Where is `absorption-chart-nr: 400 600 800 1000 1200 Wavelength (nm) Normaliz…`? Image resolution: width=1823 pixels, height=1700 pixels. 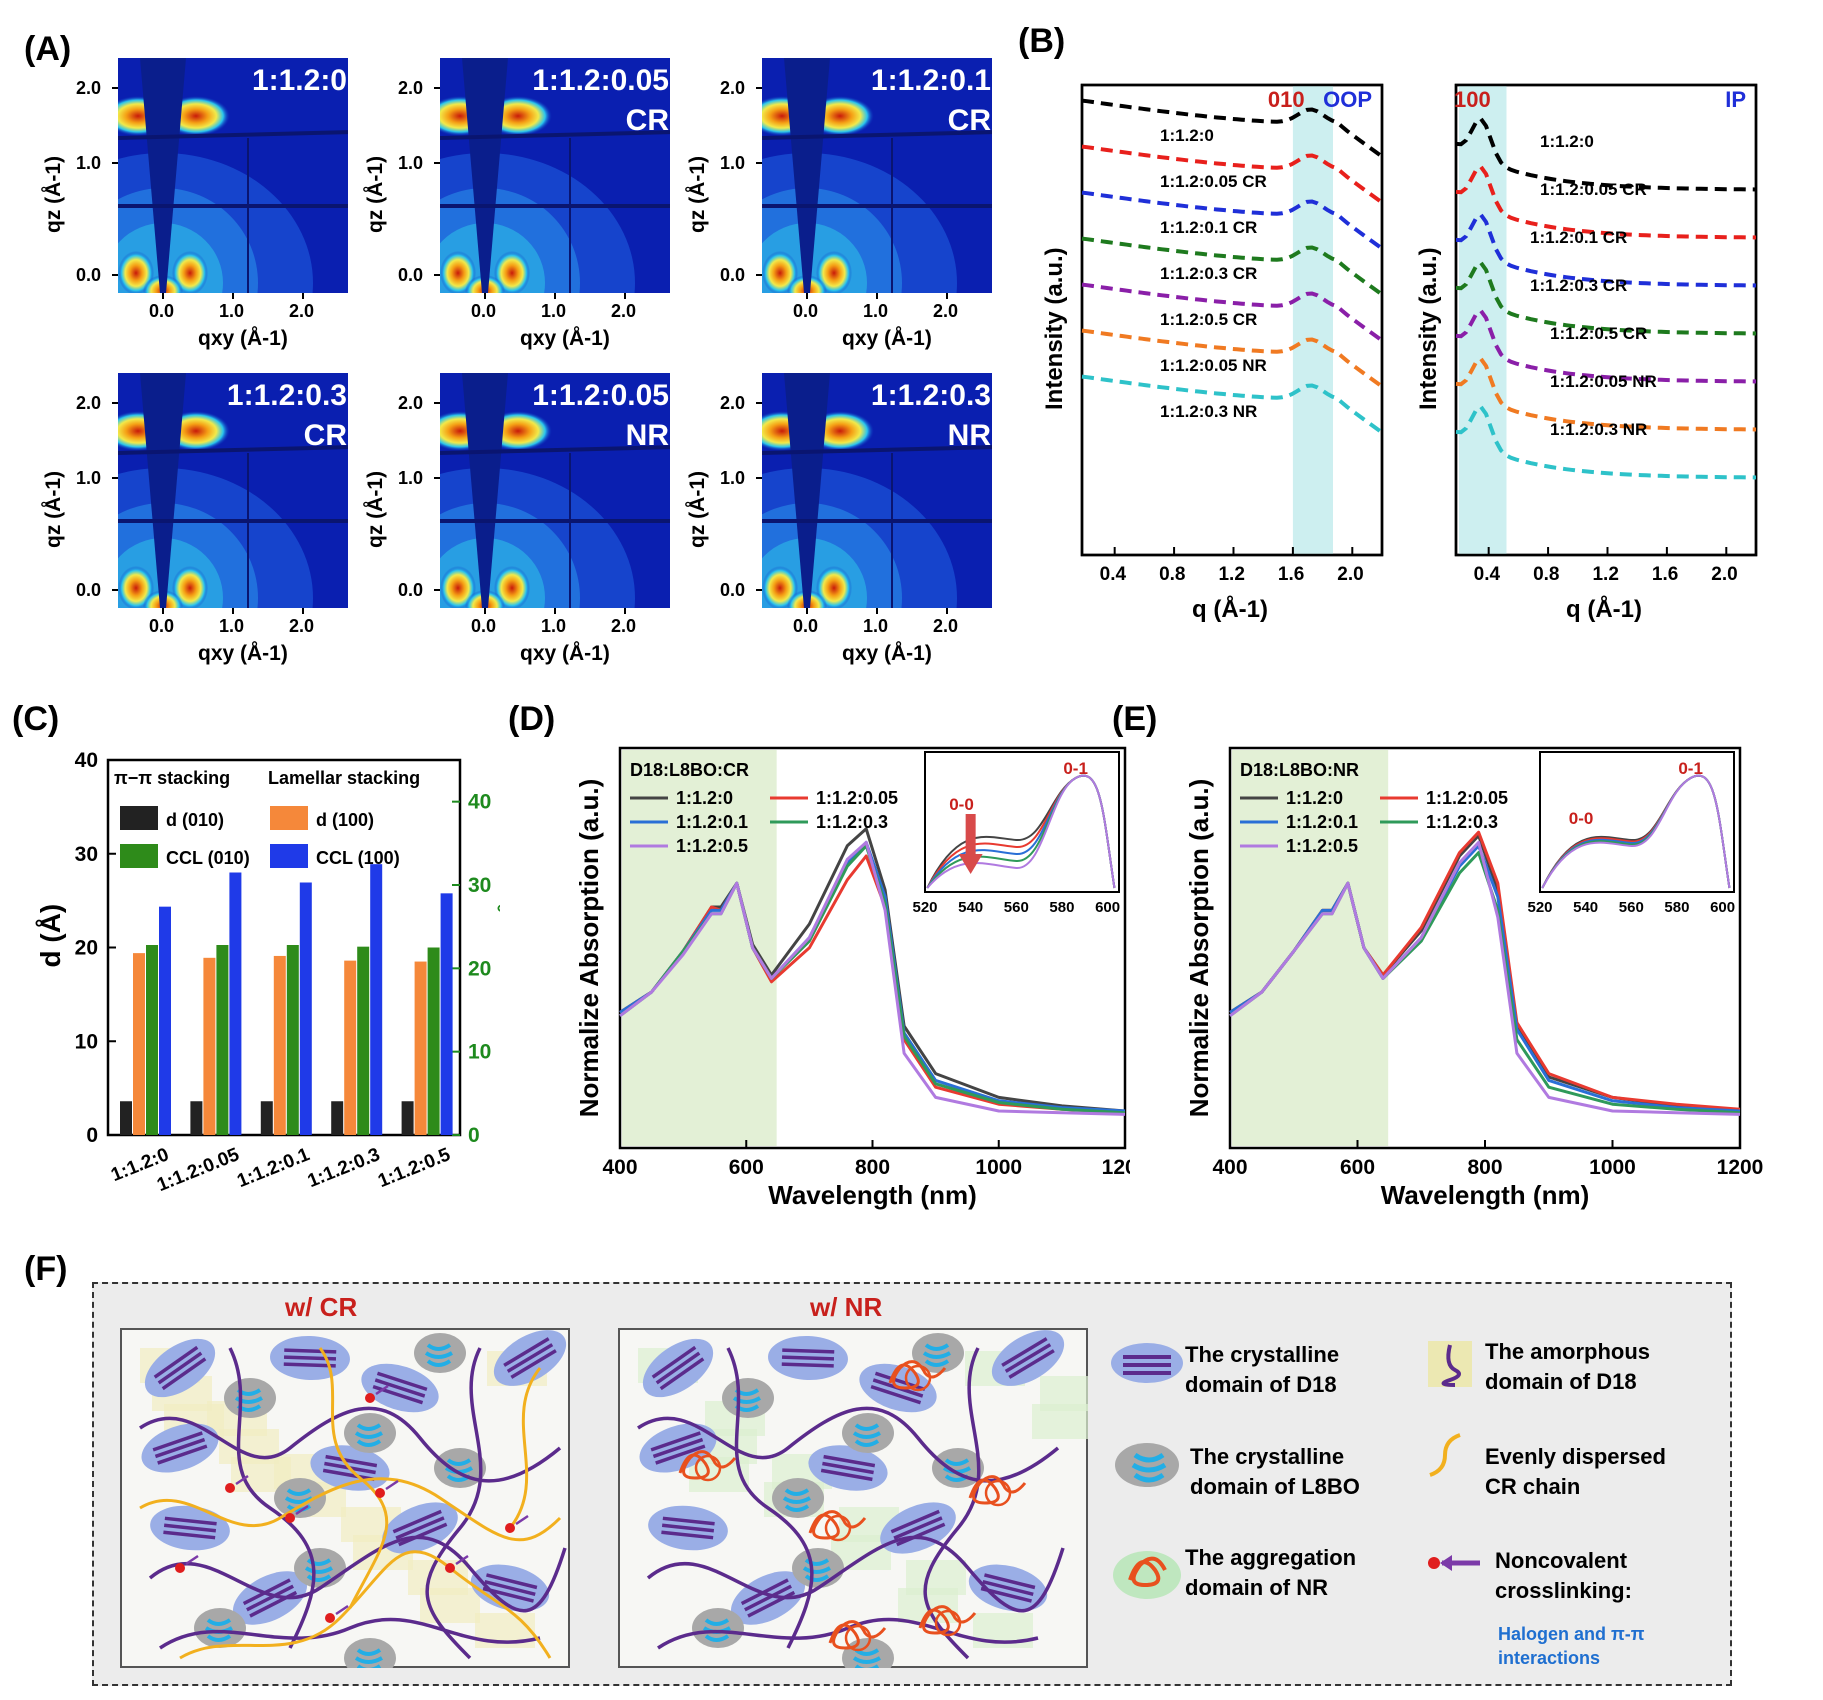
absorption-chart-nr: 400 600 800 1000 1200 Wavelength (nm) Normaliz… is located at coordinates (1473, 978).